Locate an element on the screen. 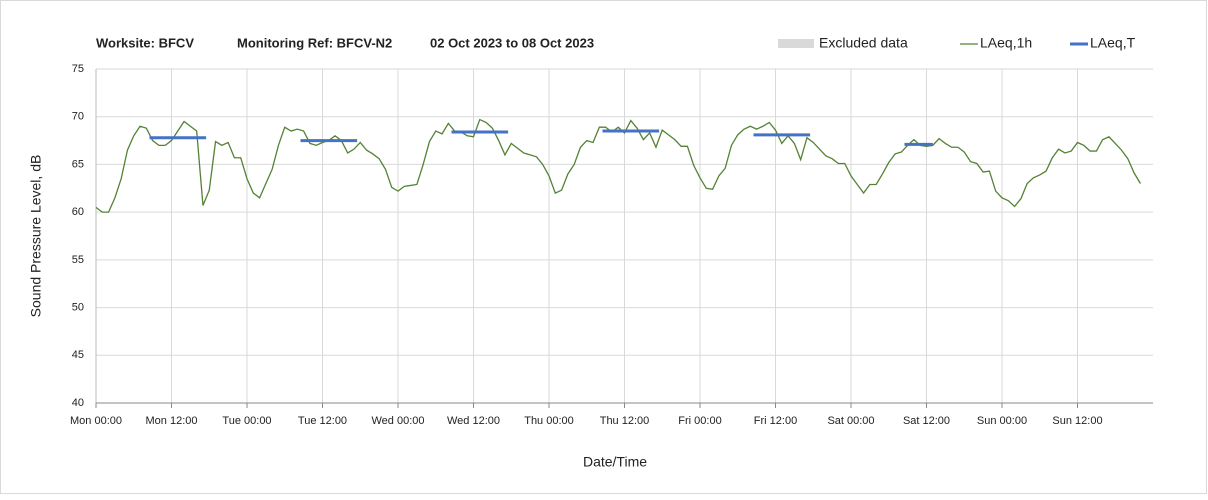 The width and height of the screenshot is (1208, 500). y-tick-label: 70 is located at coordinates (78, 117).